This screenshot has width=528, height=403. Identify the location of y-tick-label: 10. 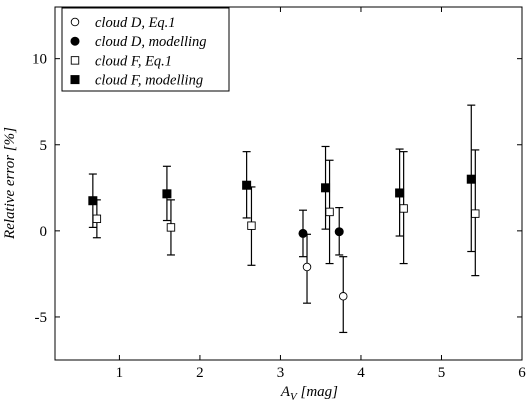
(39, 60).